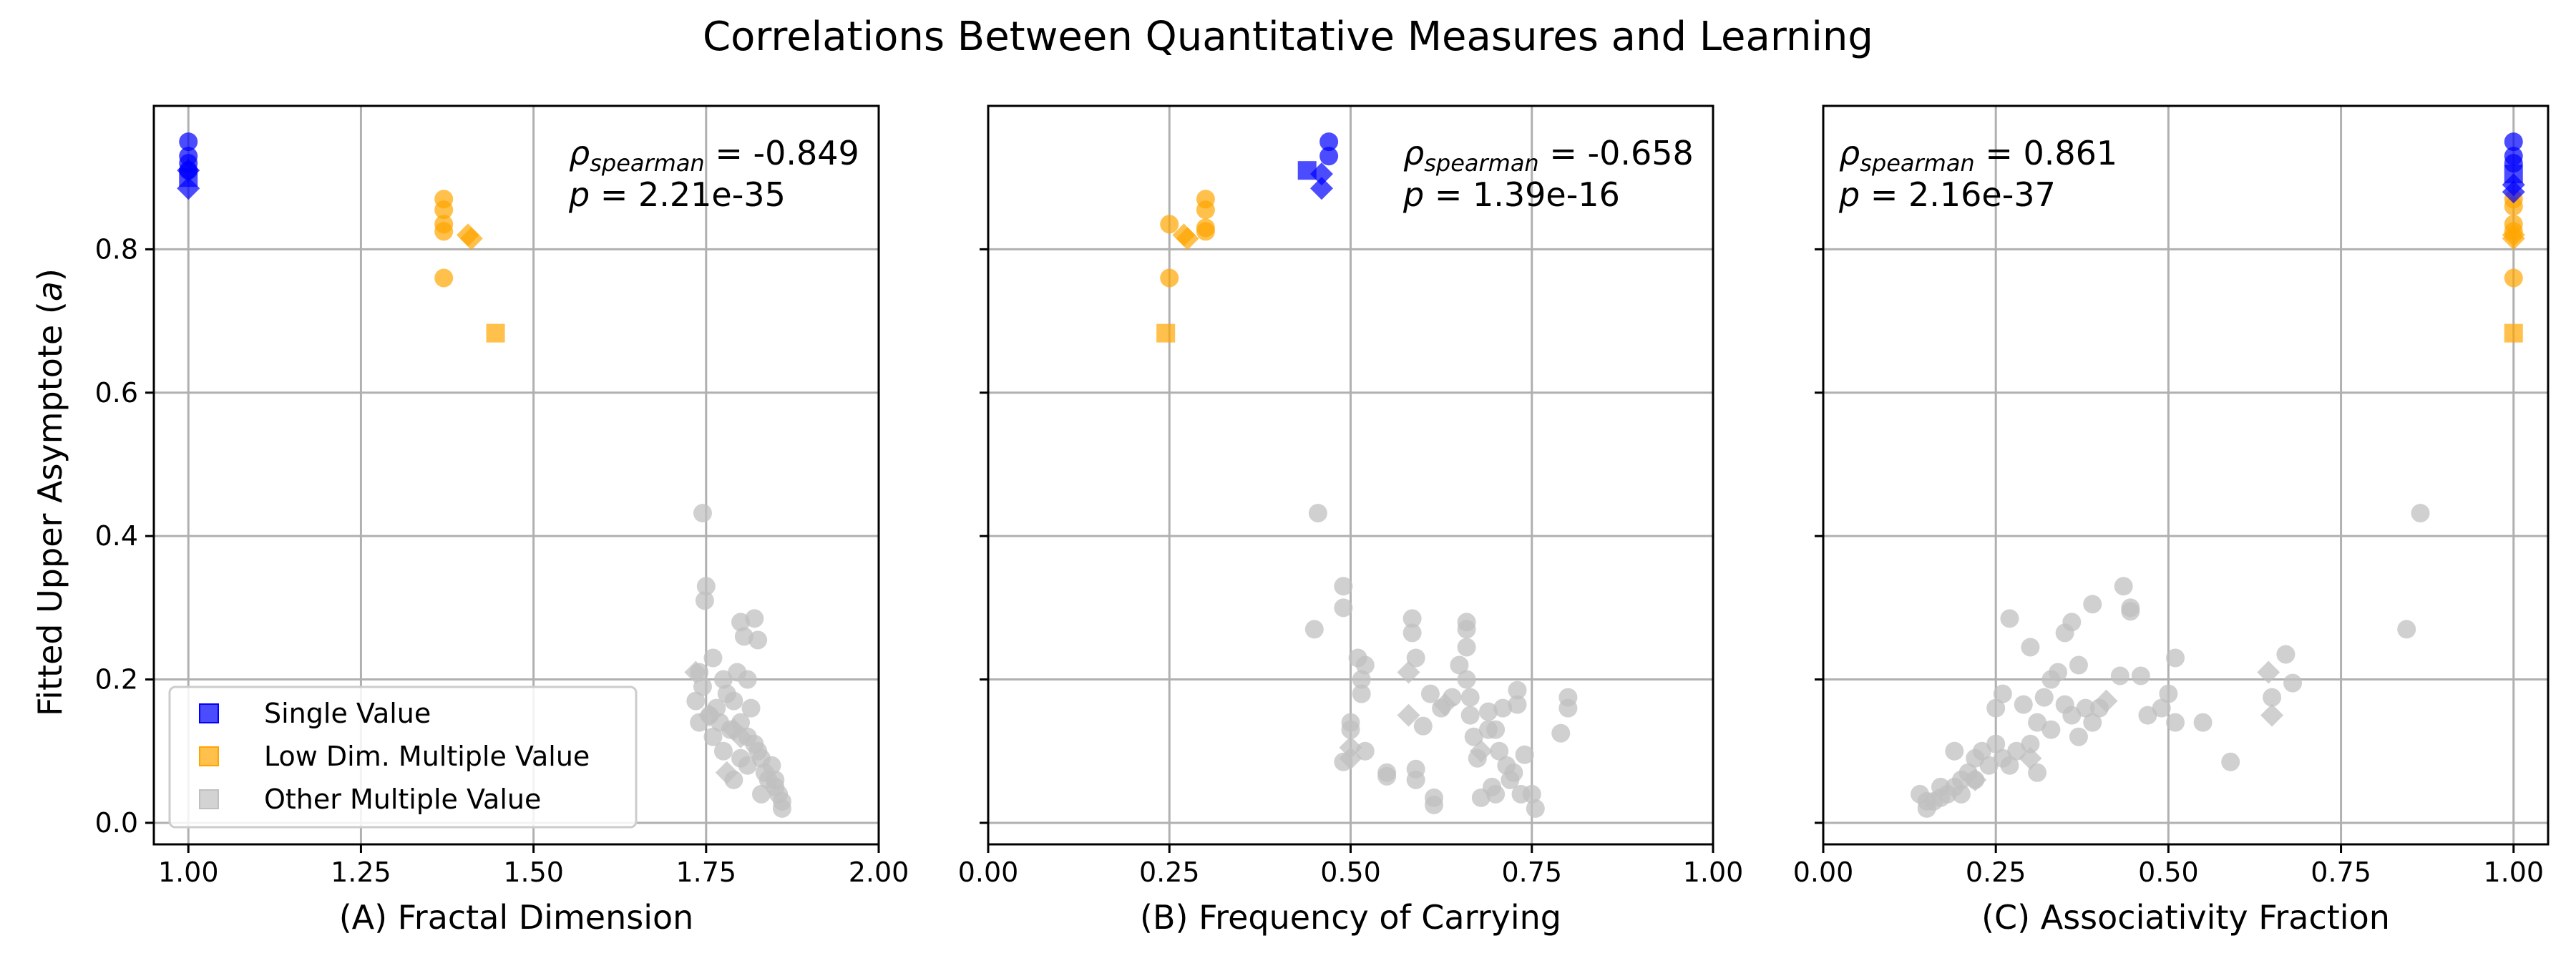  What do you see at coordinates (361, 872) in the screenshot?
I see `x-tick-label: 1.25` at bounding box center [361, 872].